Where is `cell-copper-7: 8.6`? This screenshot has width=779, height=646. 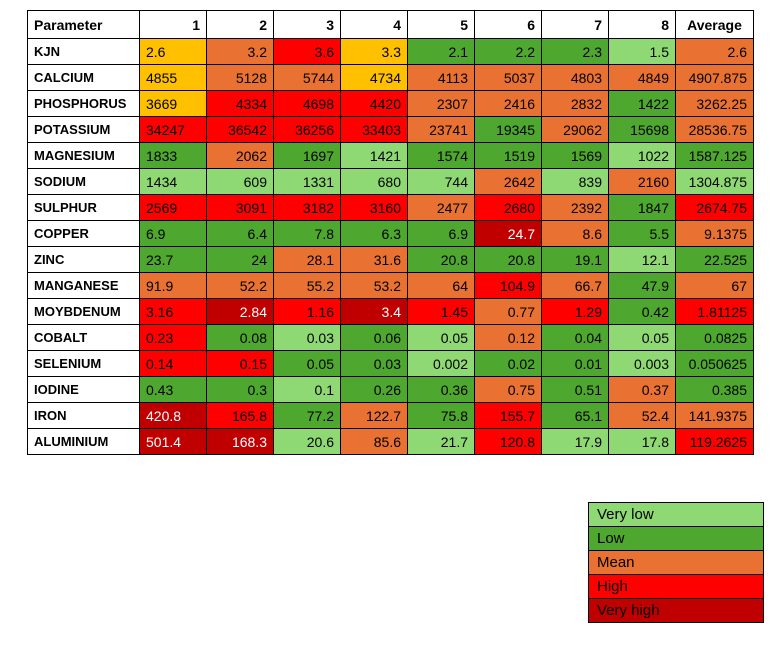 cell-copper-7: 8.6 is located at coordinates (575, 233).